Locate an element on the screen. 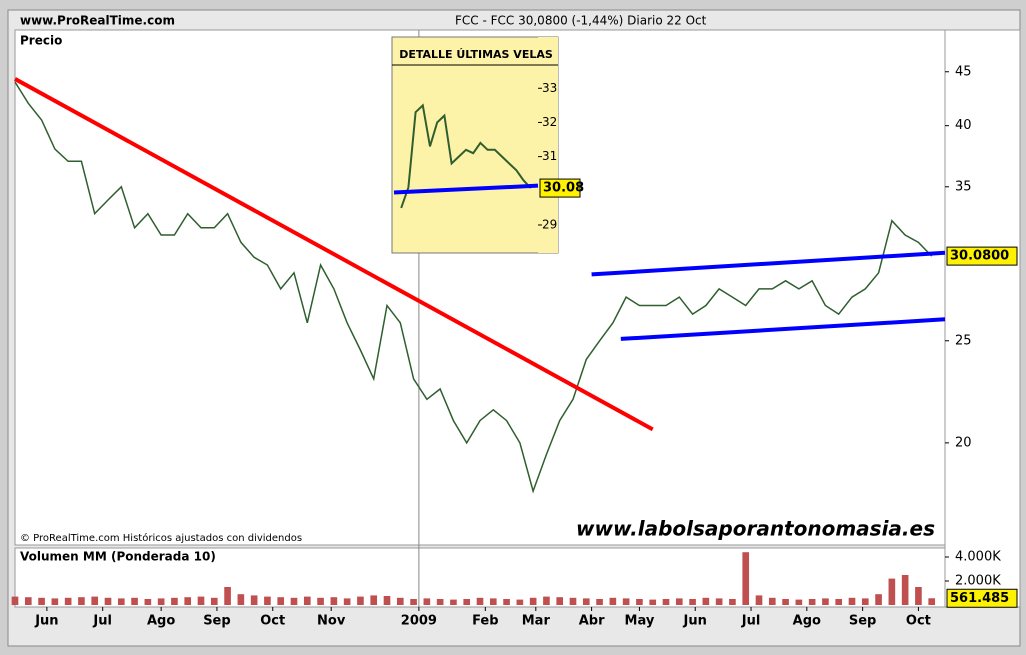 The height and width of the screenshot is (655, 1026). y-tick-label: 29 is located at coordinates (549, 224).